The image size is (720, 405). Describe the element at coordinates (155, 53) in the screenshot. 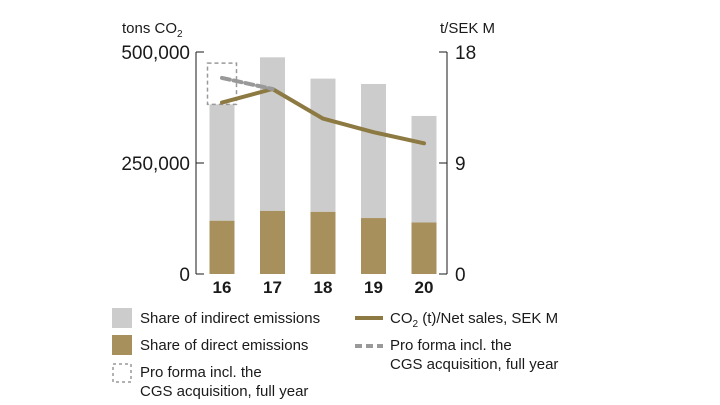

I see `y-left-tick-label: 500,000` at that location.